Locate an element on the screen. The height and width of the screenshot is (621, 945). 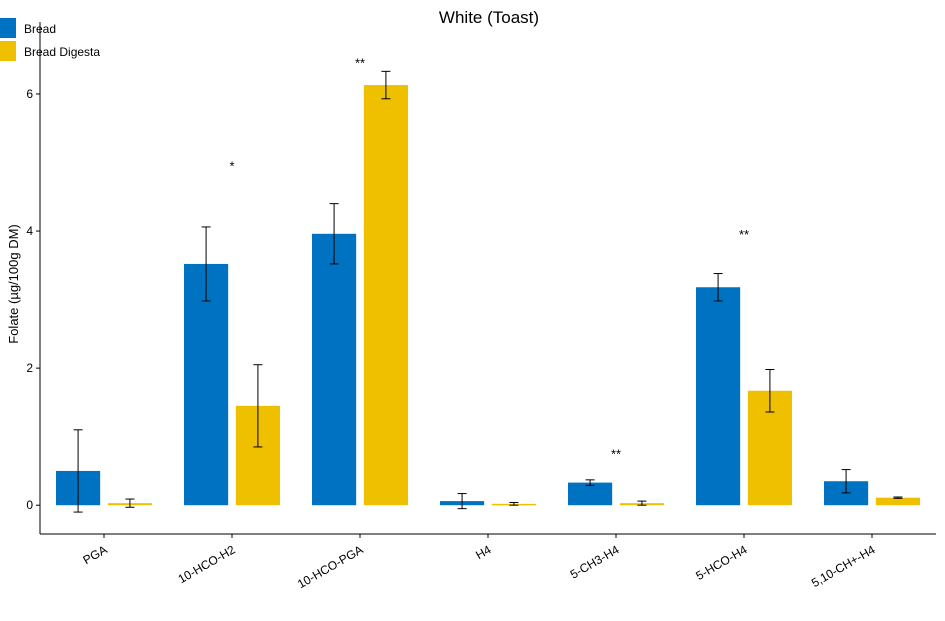
x-tick-label: PGA is located at coordinates (95, 554).